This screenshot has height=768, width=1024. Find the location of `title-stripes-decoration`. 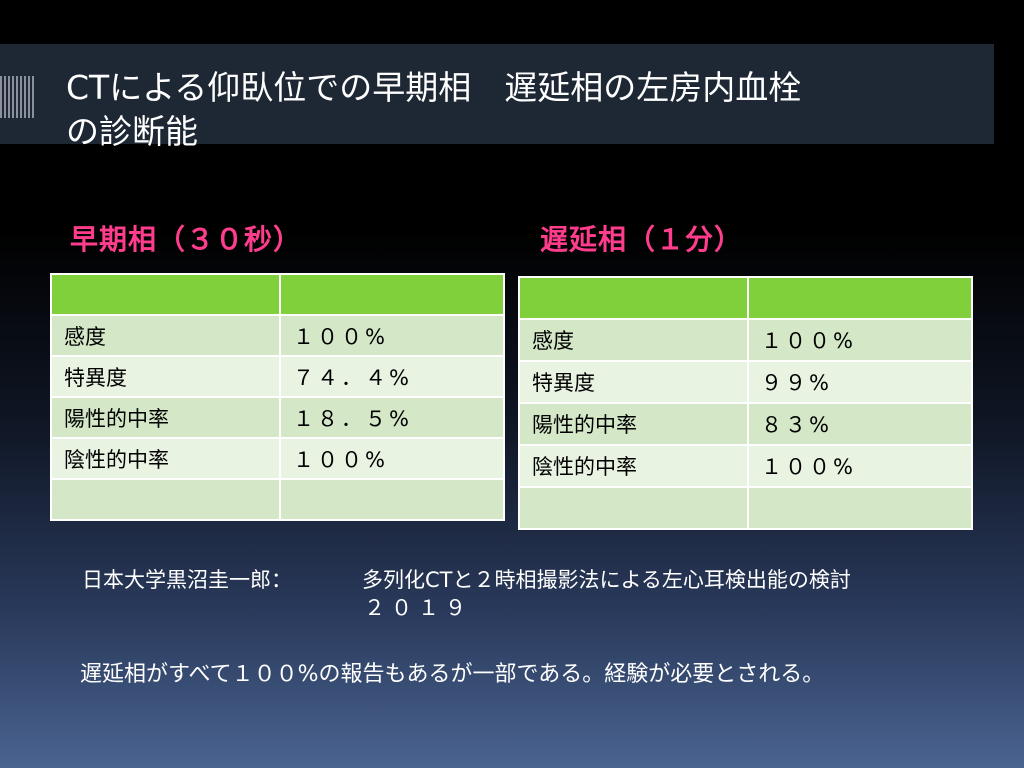

title-stripes-decoration is located at coordinates (18, 97).